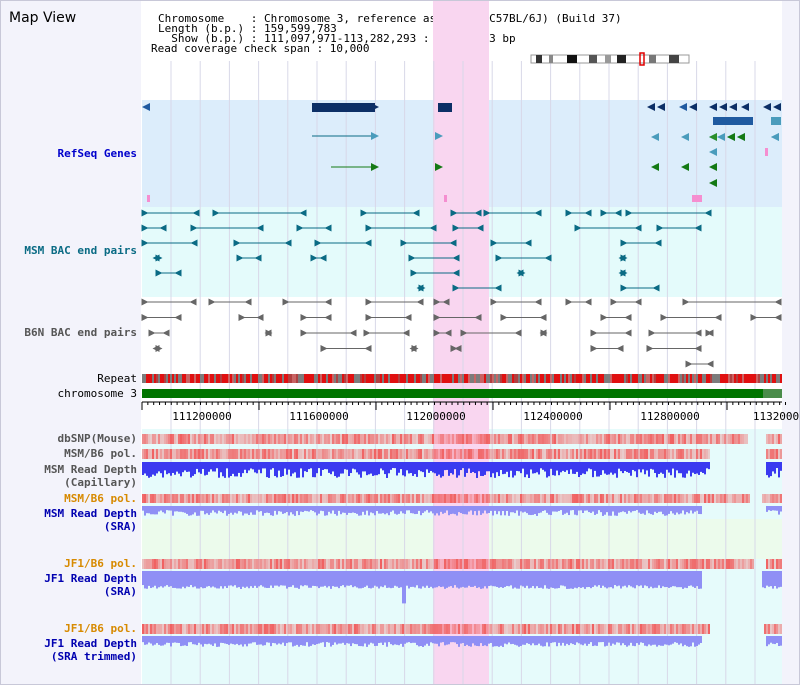 The image size is (800, 685). What do you see at coordinates (80, 250) in the screenshot?
I see `msm-bac-label: MSM BAC end pairs` at bounding box center [80, 250].